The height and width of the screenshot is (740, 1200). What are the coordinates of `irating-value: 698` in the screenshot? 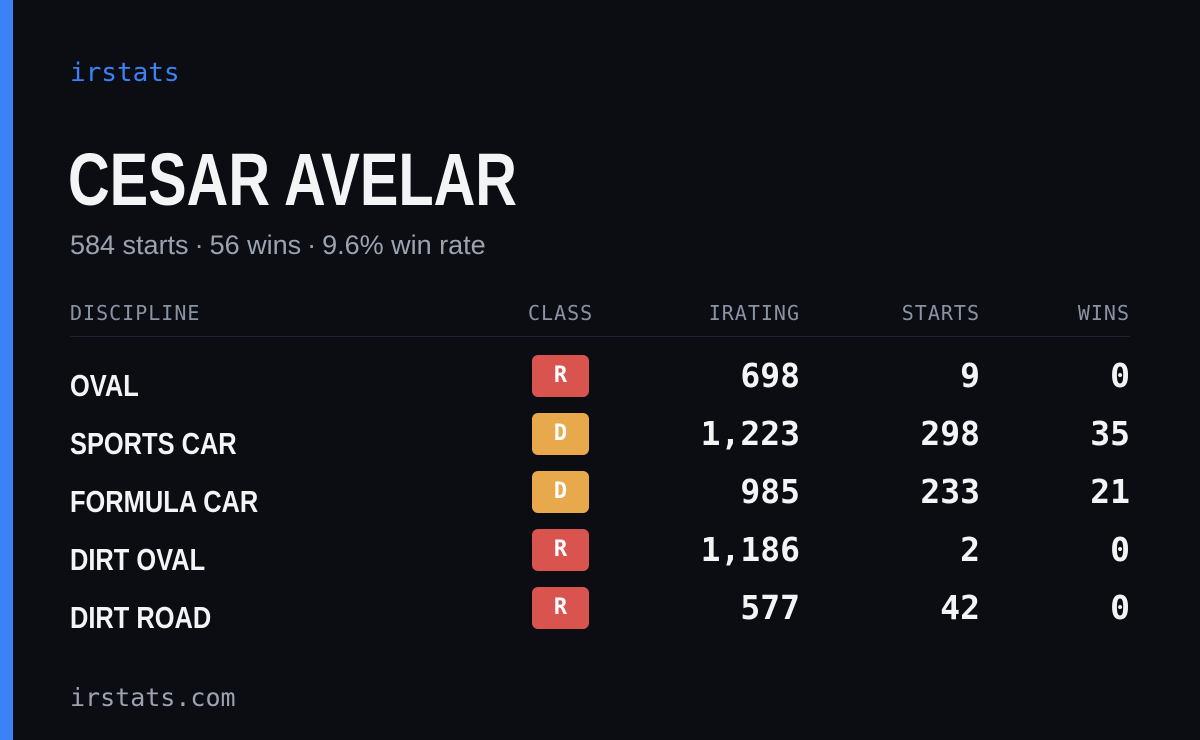 It's located at (770, 375).